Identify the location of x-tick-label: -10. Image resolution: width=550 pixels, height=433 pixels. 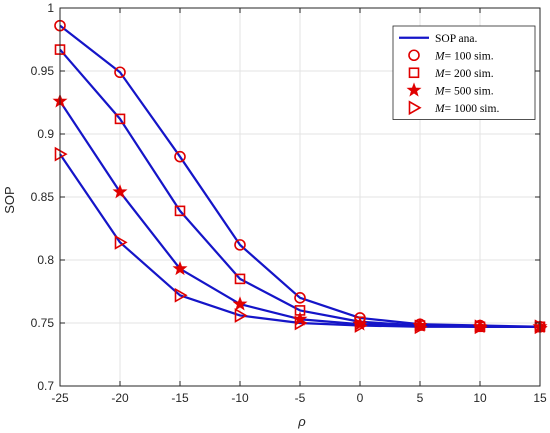
(240, 398).